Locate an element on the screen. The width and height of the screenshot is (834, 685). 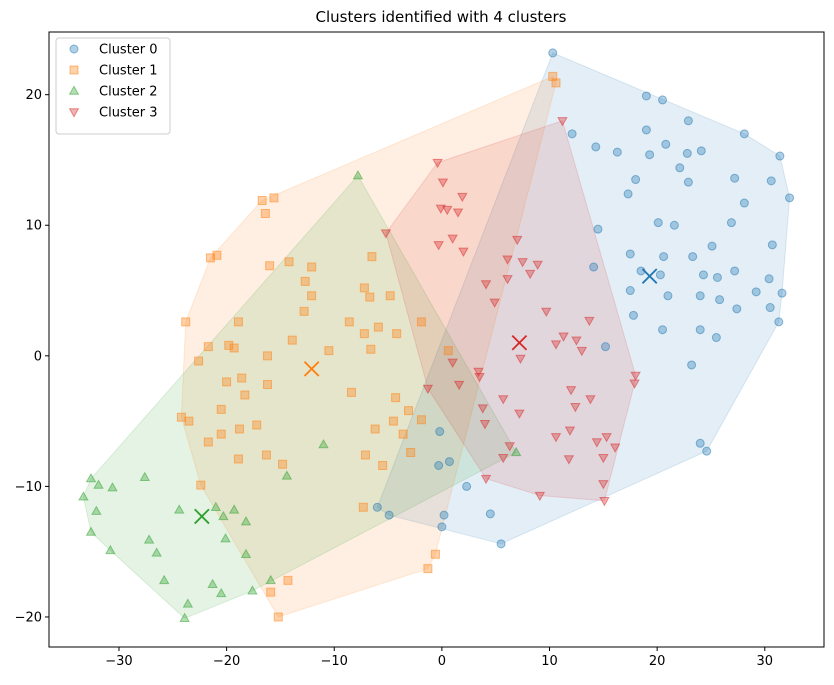
y-tick-label: 10 is located at coordinates (33, 226).